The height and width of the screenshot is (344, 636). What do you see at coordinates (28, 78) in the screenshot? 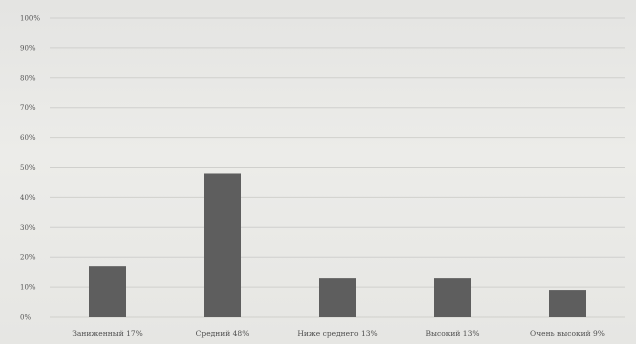
I see `y-tick-label: 80%` at bounding box center [28, 78].